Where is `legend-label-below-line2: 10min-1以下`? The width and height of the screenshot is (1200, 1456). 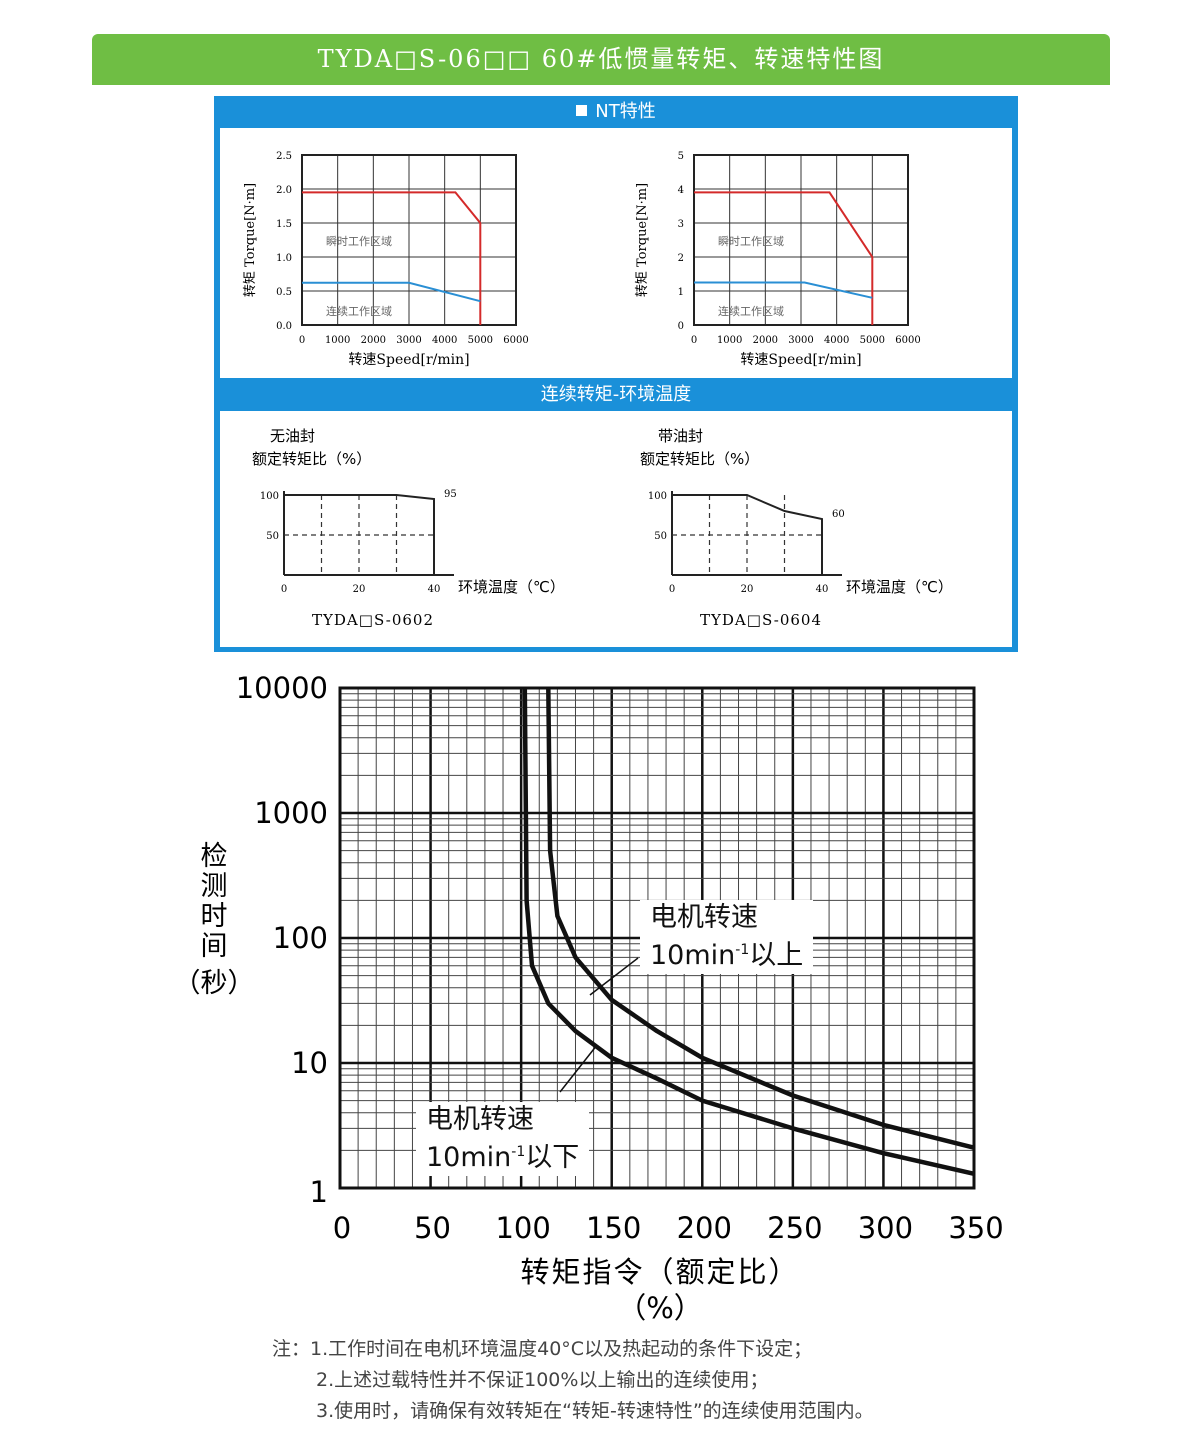
legend-label-below-line2: 10min-1以下 is located at coordinates (503, 1157).